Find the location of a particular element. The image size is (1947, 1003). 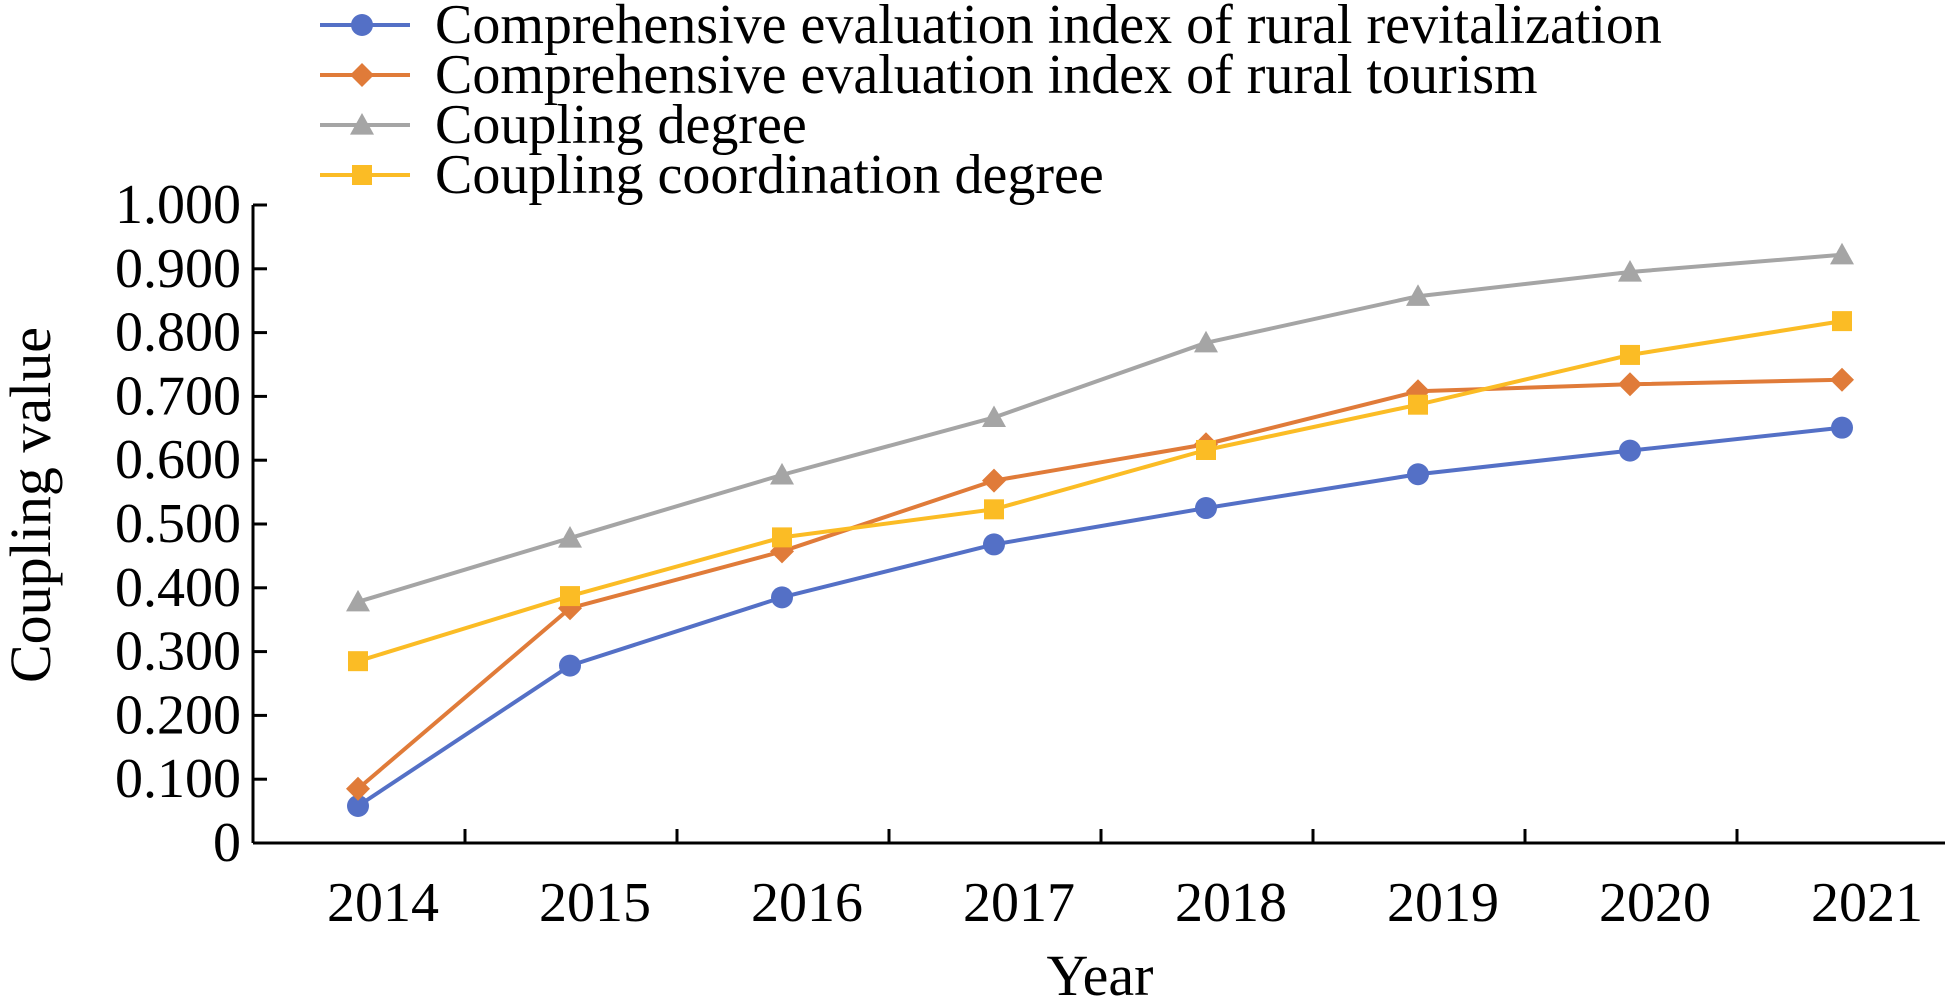

x-tick-label: 2020 is located at coordinates (1655, 903).